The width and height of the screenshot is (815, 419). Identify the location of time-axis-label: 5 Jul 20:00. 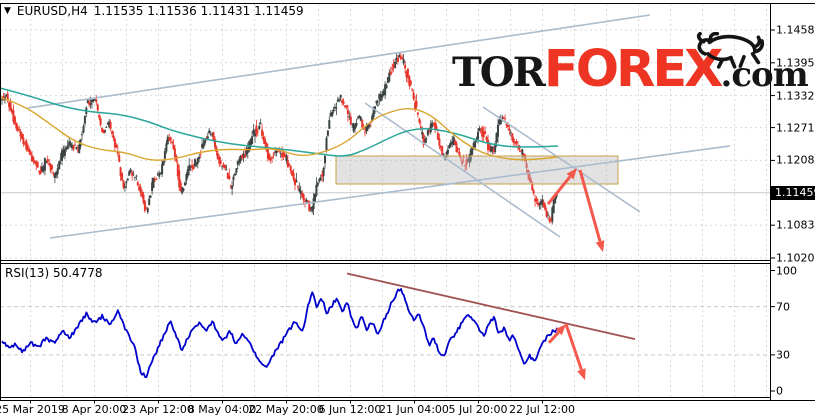
(478, 409).